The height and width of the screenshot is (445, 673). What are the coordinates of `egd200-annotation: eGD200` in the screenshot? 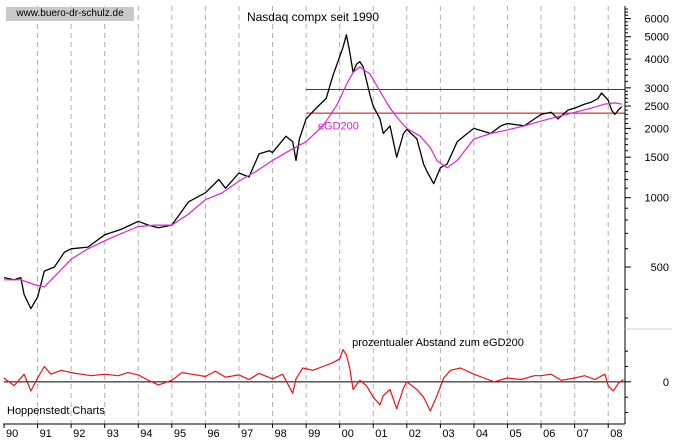 It's located at (338, 126).